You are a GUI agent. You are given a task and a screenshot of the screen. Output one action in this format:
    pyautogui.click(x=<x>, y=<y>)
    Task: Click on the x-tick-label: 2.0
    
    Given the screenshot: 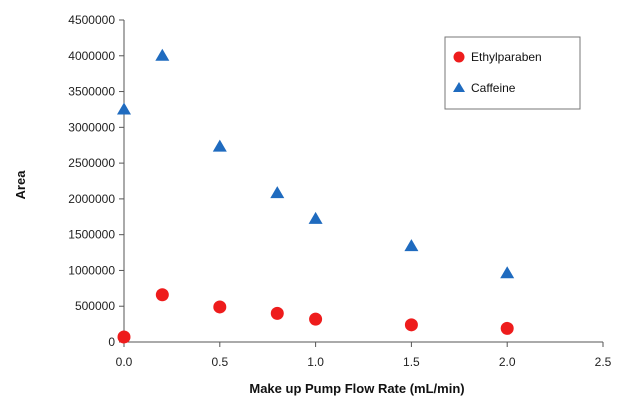 What is the action you would take?
    pyautogui.click(x=507, y=362)
    